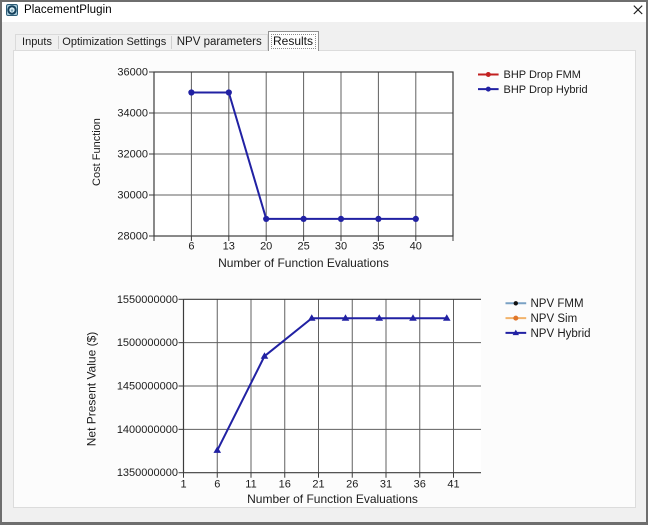 The image size is (648, 525). What do you see at coordinates (147, 387) in the screenshot?
I see `svg-text: 1450000000` at bounding box center [147, 387].